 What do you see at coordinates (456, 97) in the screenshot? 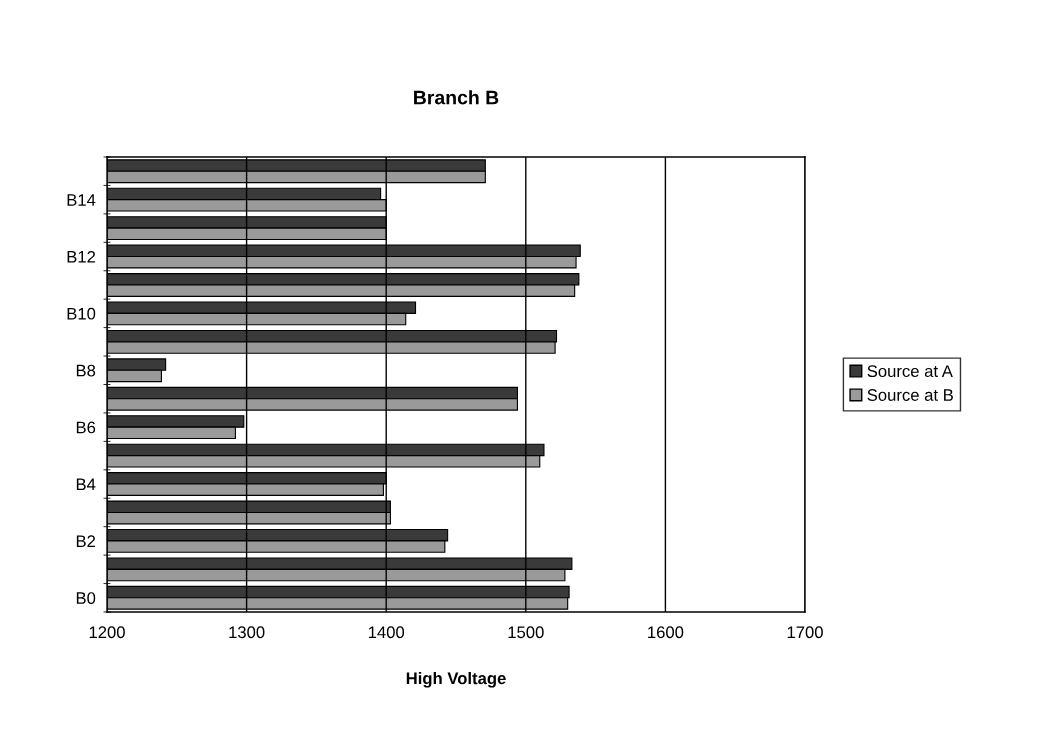
I see `chart-title: Branch B` at bounding box center [456, 97].